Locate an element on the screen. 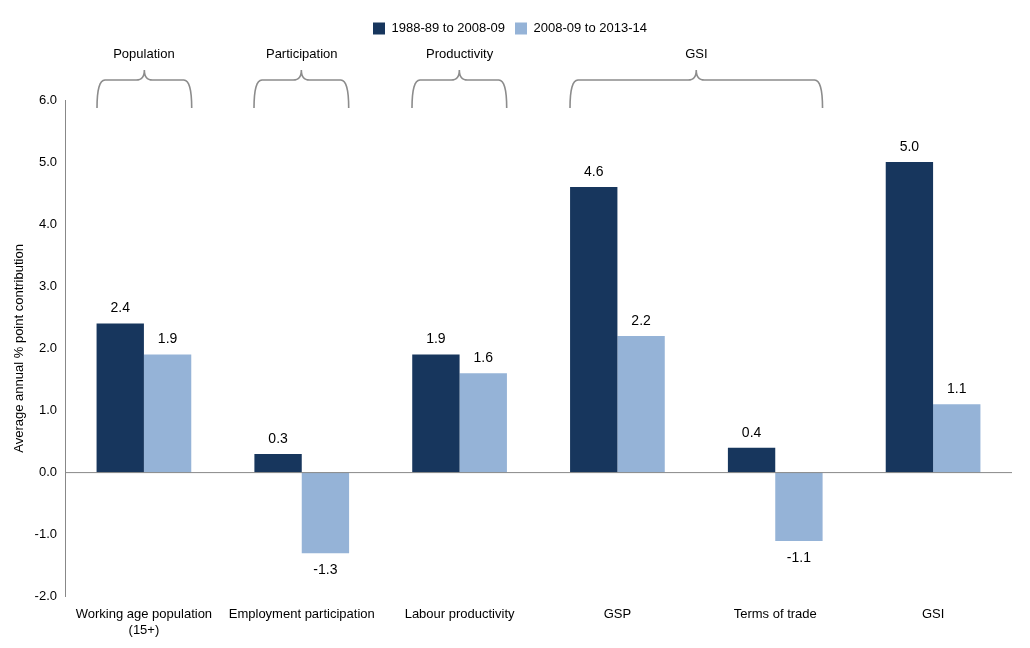 This screenshot has height=648, width=1030. x-tick-label: Employment participation is located at coordinates (301, 614).